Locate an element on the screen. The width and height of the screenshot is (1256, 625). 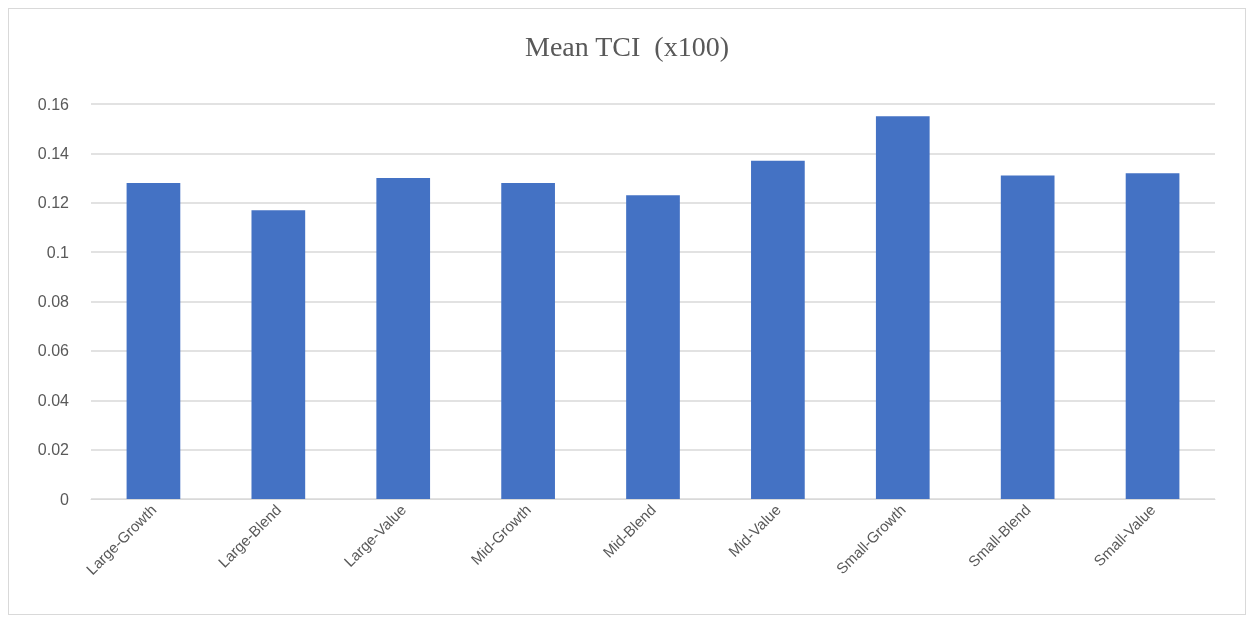
y-tick-label: 0.04 is located at coordinates (53, 400).